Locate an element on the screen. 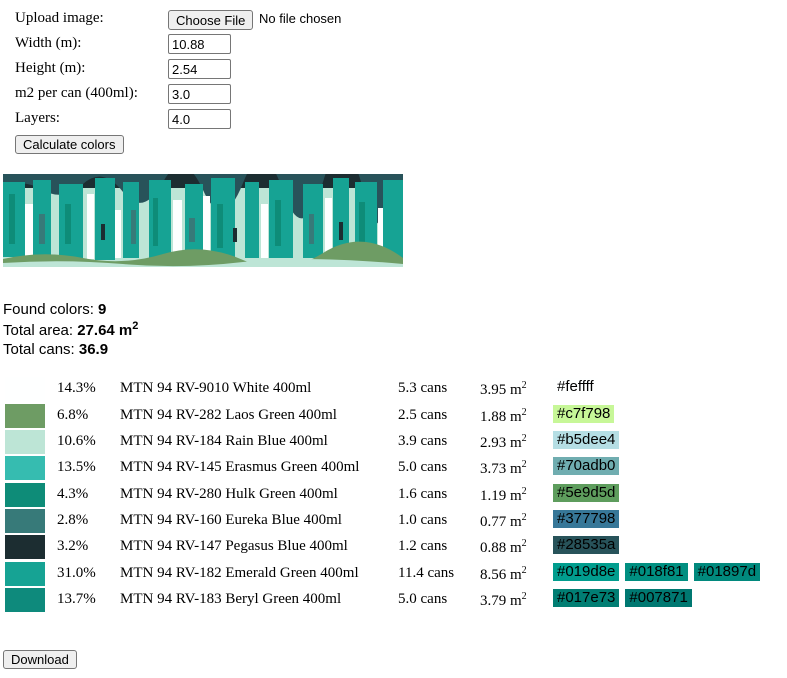  total-area-value: 27.64 m2 is located at coordinates (108, 329).